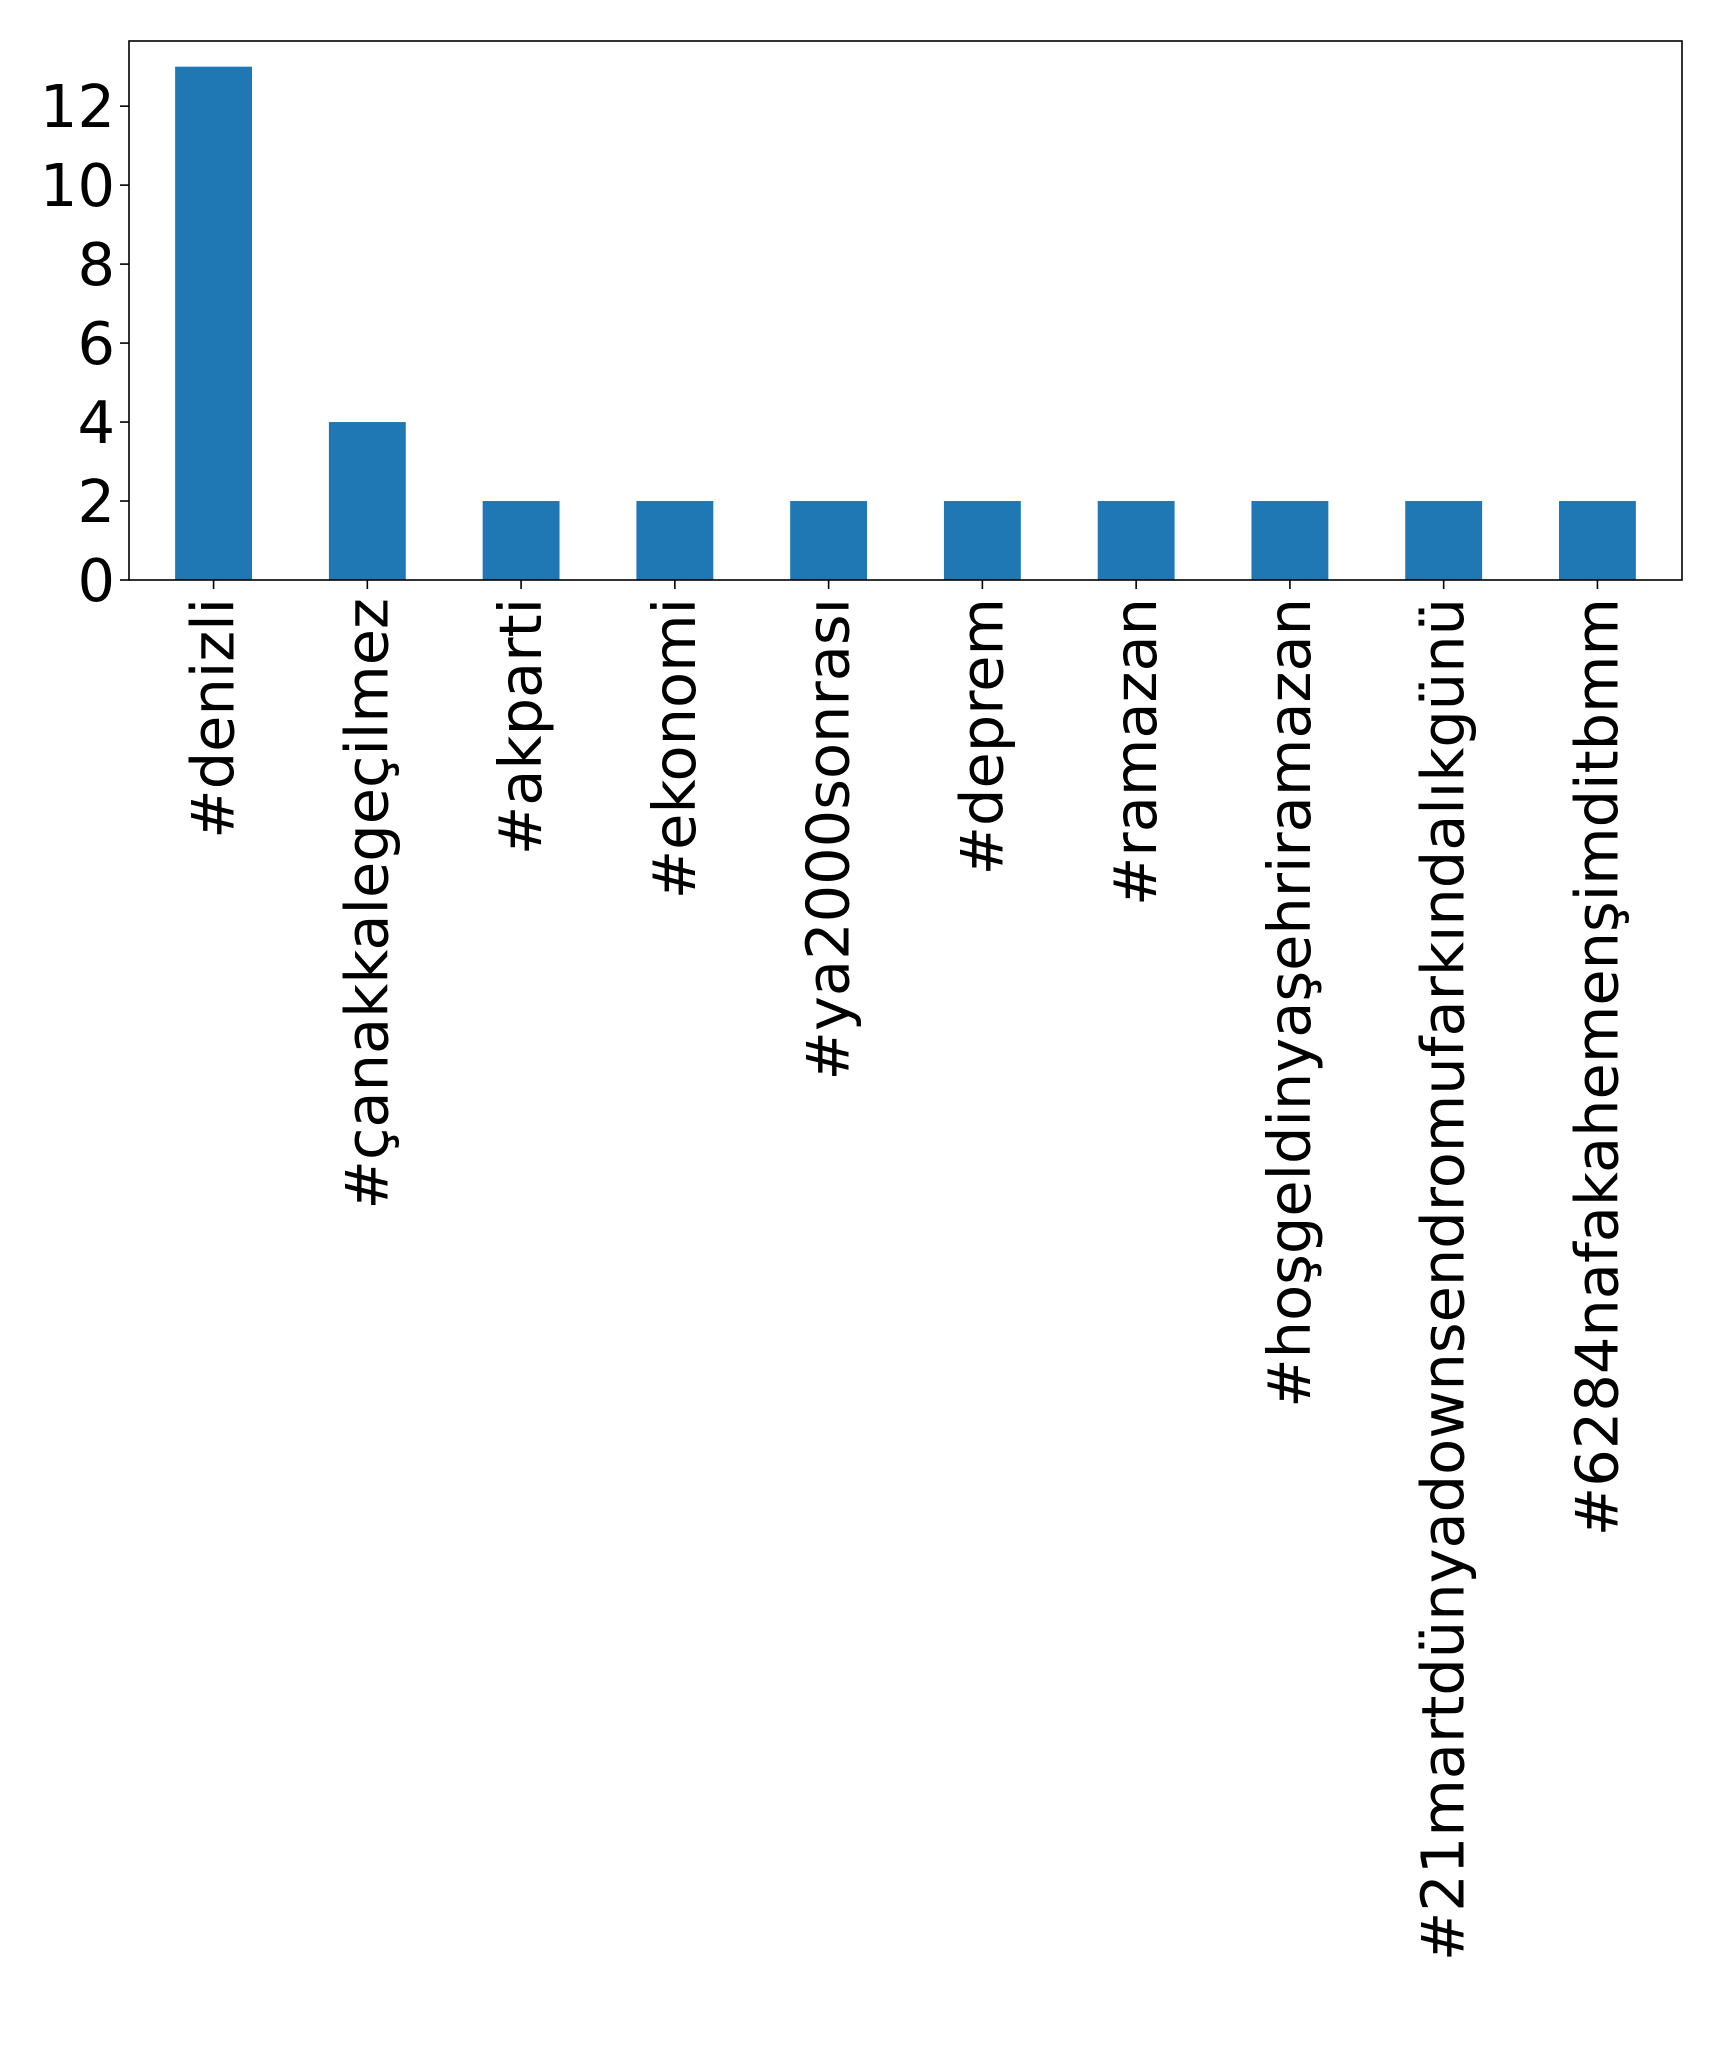  I want to click on x-tick-label-2: #akparti, so click(520, 726).